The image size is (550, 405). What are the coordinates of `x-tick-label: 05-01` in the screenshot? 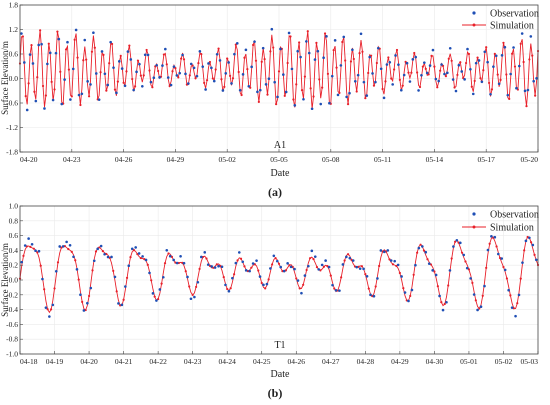 It's located at (469, 361).